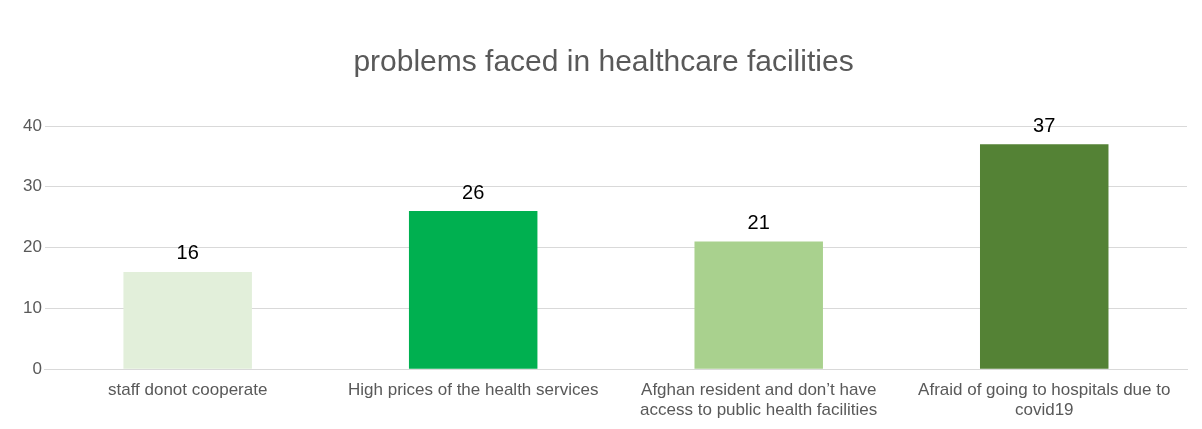  I want to click on data-label: 37, so click(1044, 124).